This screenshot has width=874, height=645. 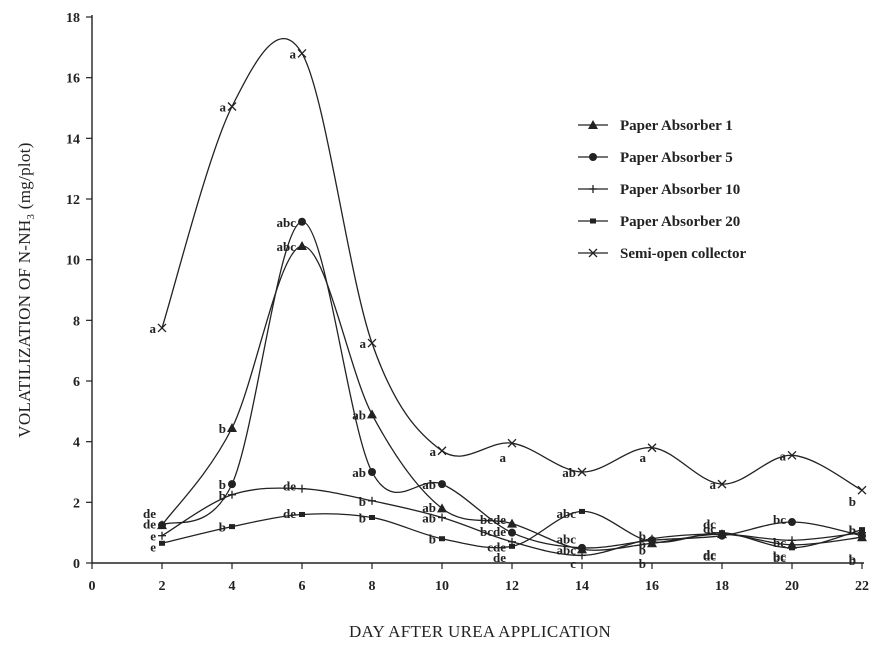 I want to click on significance-label: e, so click(x=153, y=546).